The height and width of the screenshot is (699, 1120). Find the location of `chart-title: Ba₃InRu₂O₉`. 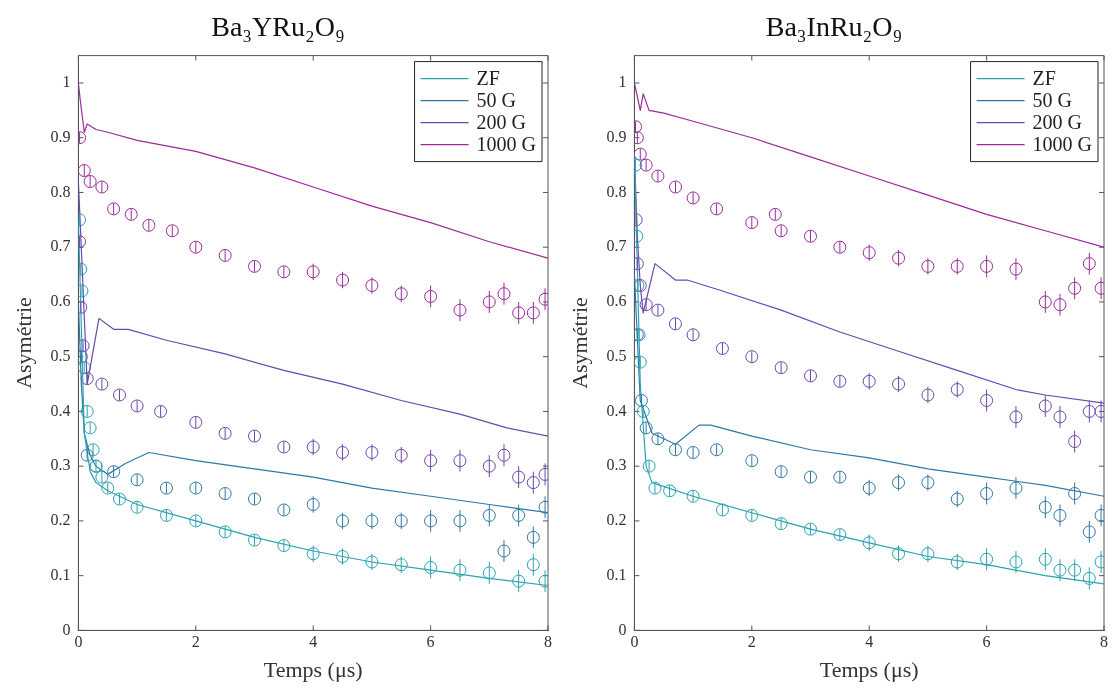

chart-title: Ba₃InRu₂O₉ is located at coordinates (834, 27).